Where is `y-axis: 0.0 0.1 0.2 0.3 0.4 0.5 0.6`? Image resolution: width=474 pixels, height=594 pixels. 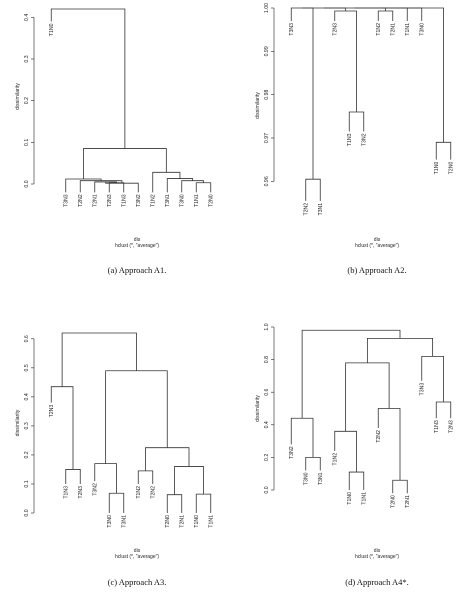 y-axis: 0.0 0.1 0.2 0.3 0.4 0.5 0.6 is located at coordinates (29, 426).